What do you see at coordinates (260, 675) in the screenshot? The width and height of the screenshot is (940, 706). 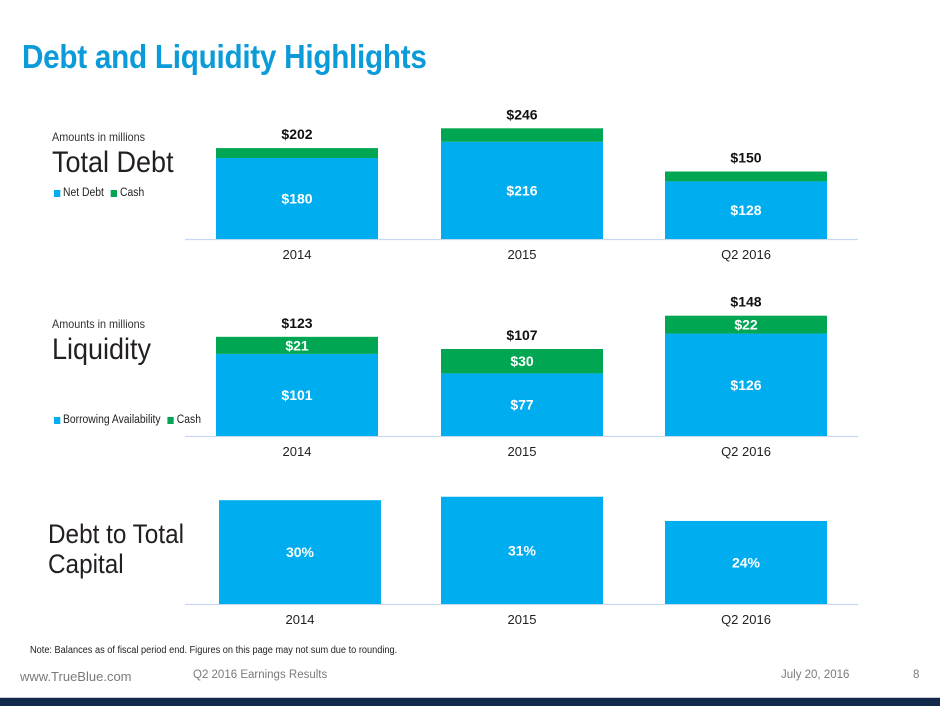 I see `footer-deck-title: Q2 2016 Earnings Results` at bounding box center [260, 675].